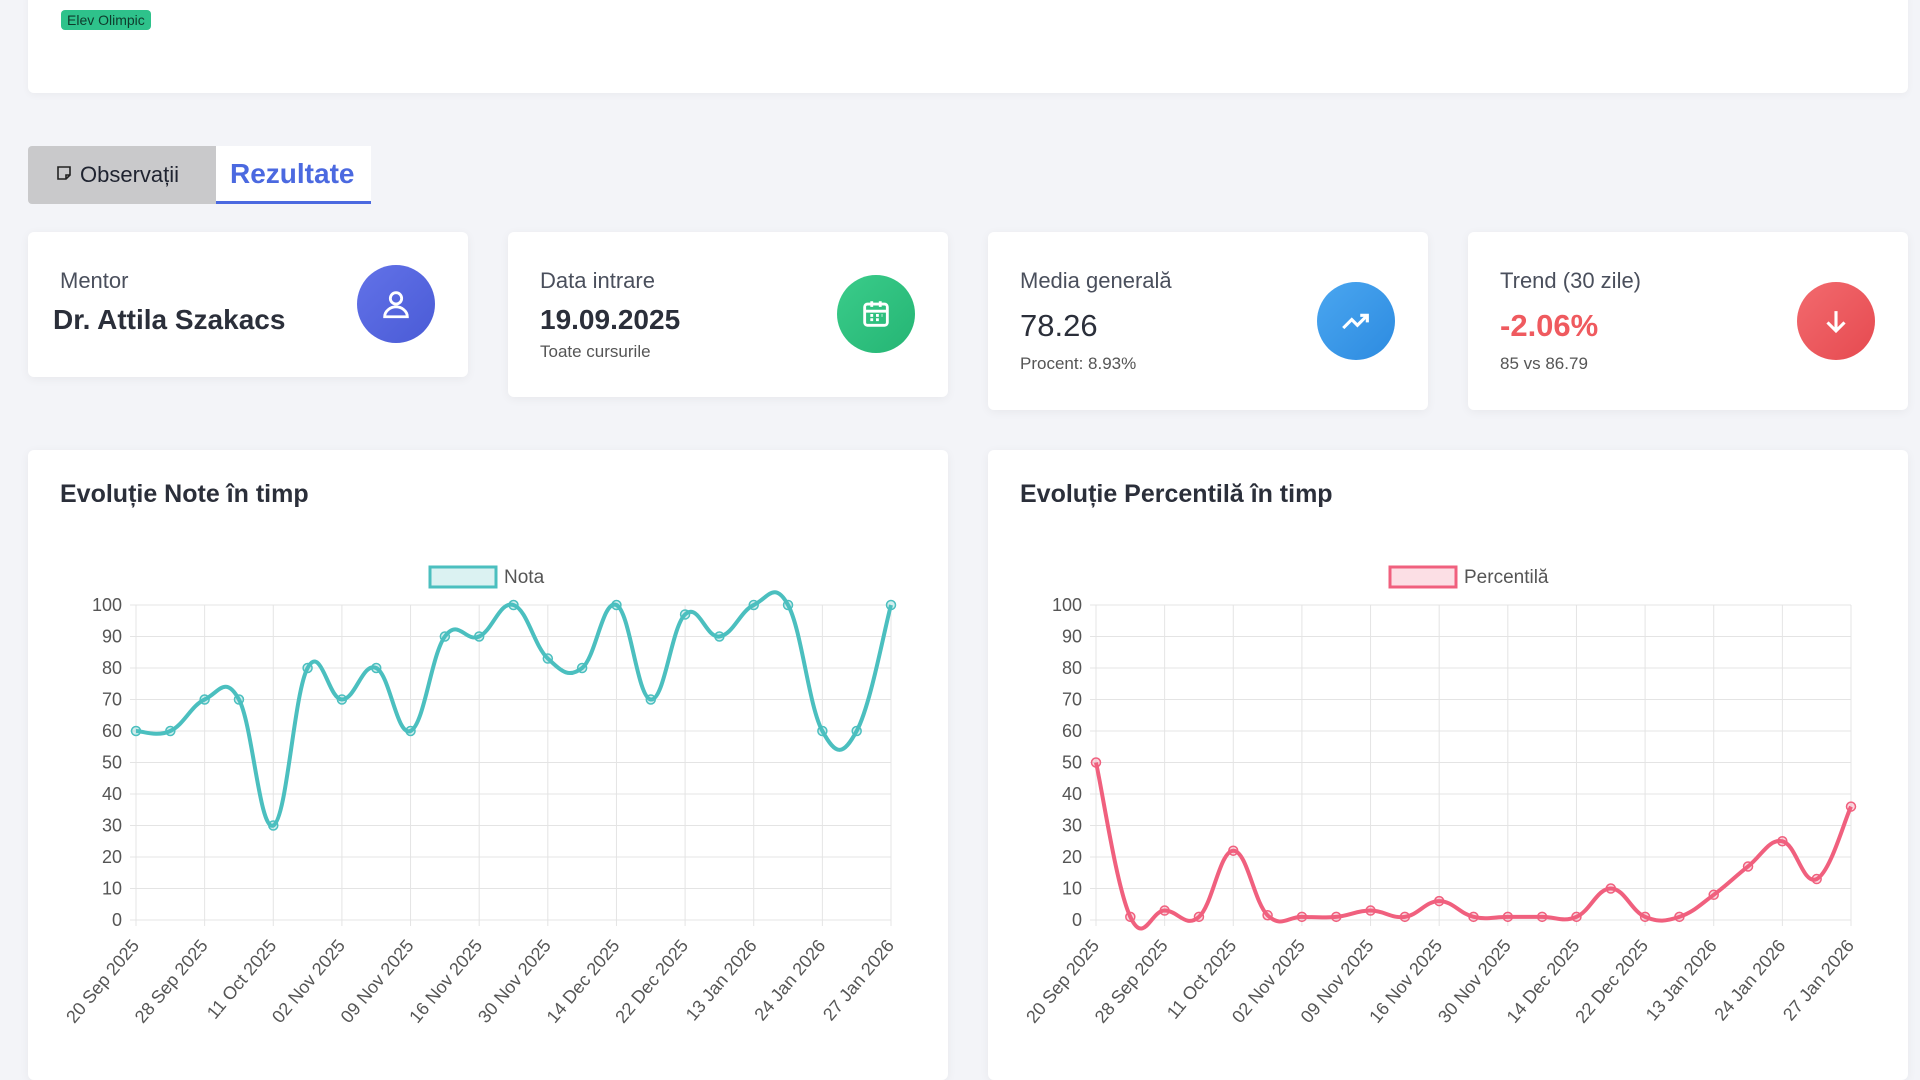 Image resolution: width=1920 pixels, height=1080 pixels. I want to click on status-badge: Elev Olimpic, so click(106, 20).